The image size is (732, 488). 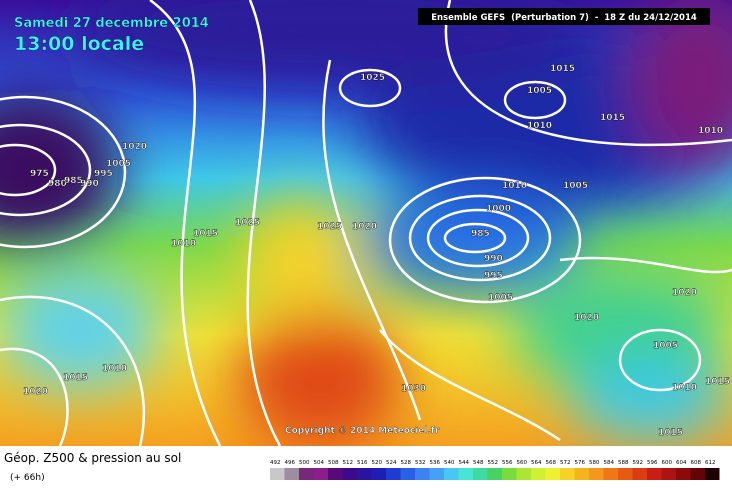 I want to click on scale-label: 596, so click(x=652, y=463).